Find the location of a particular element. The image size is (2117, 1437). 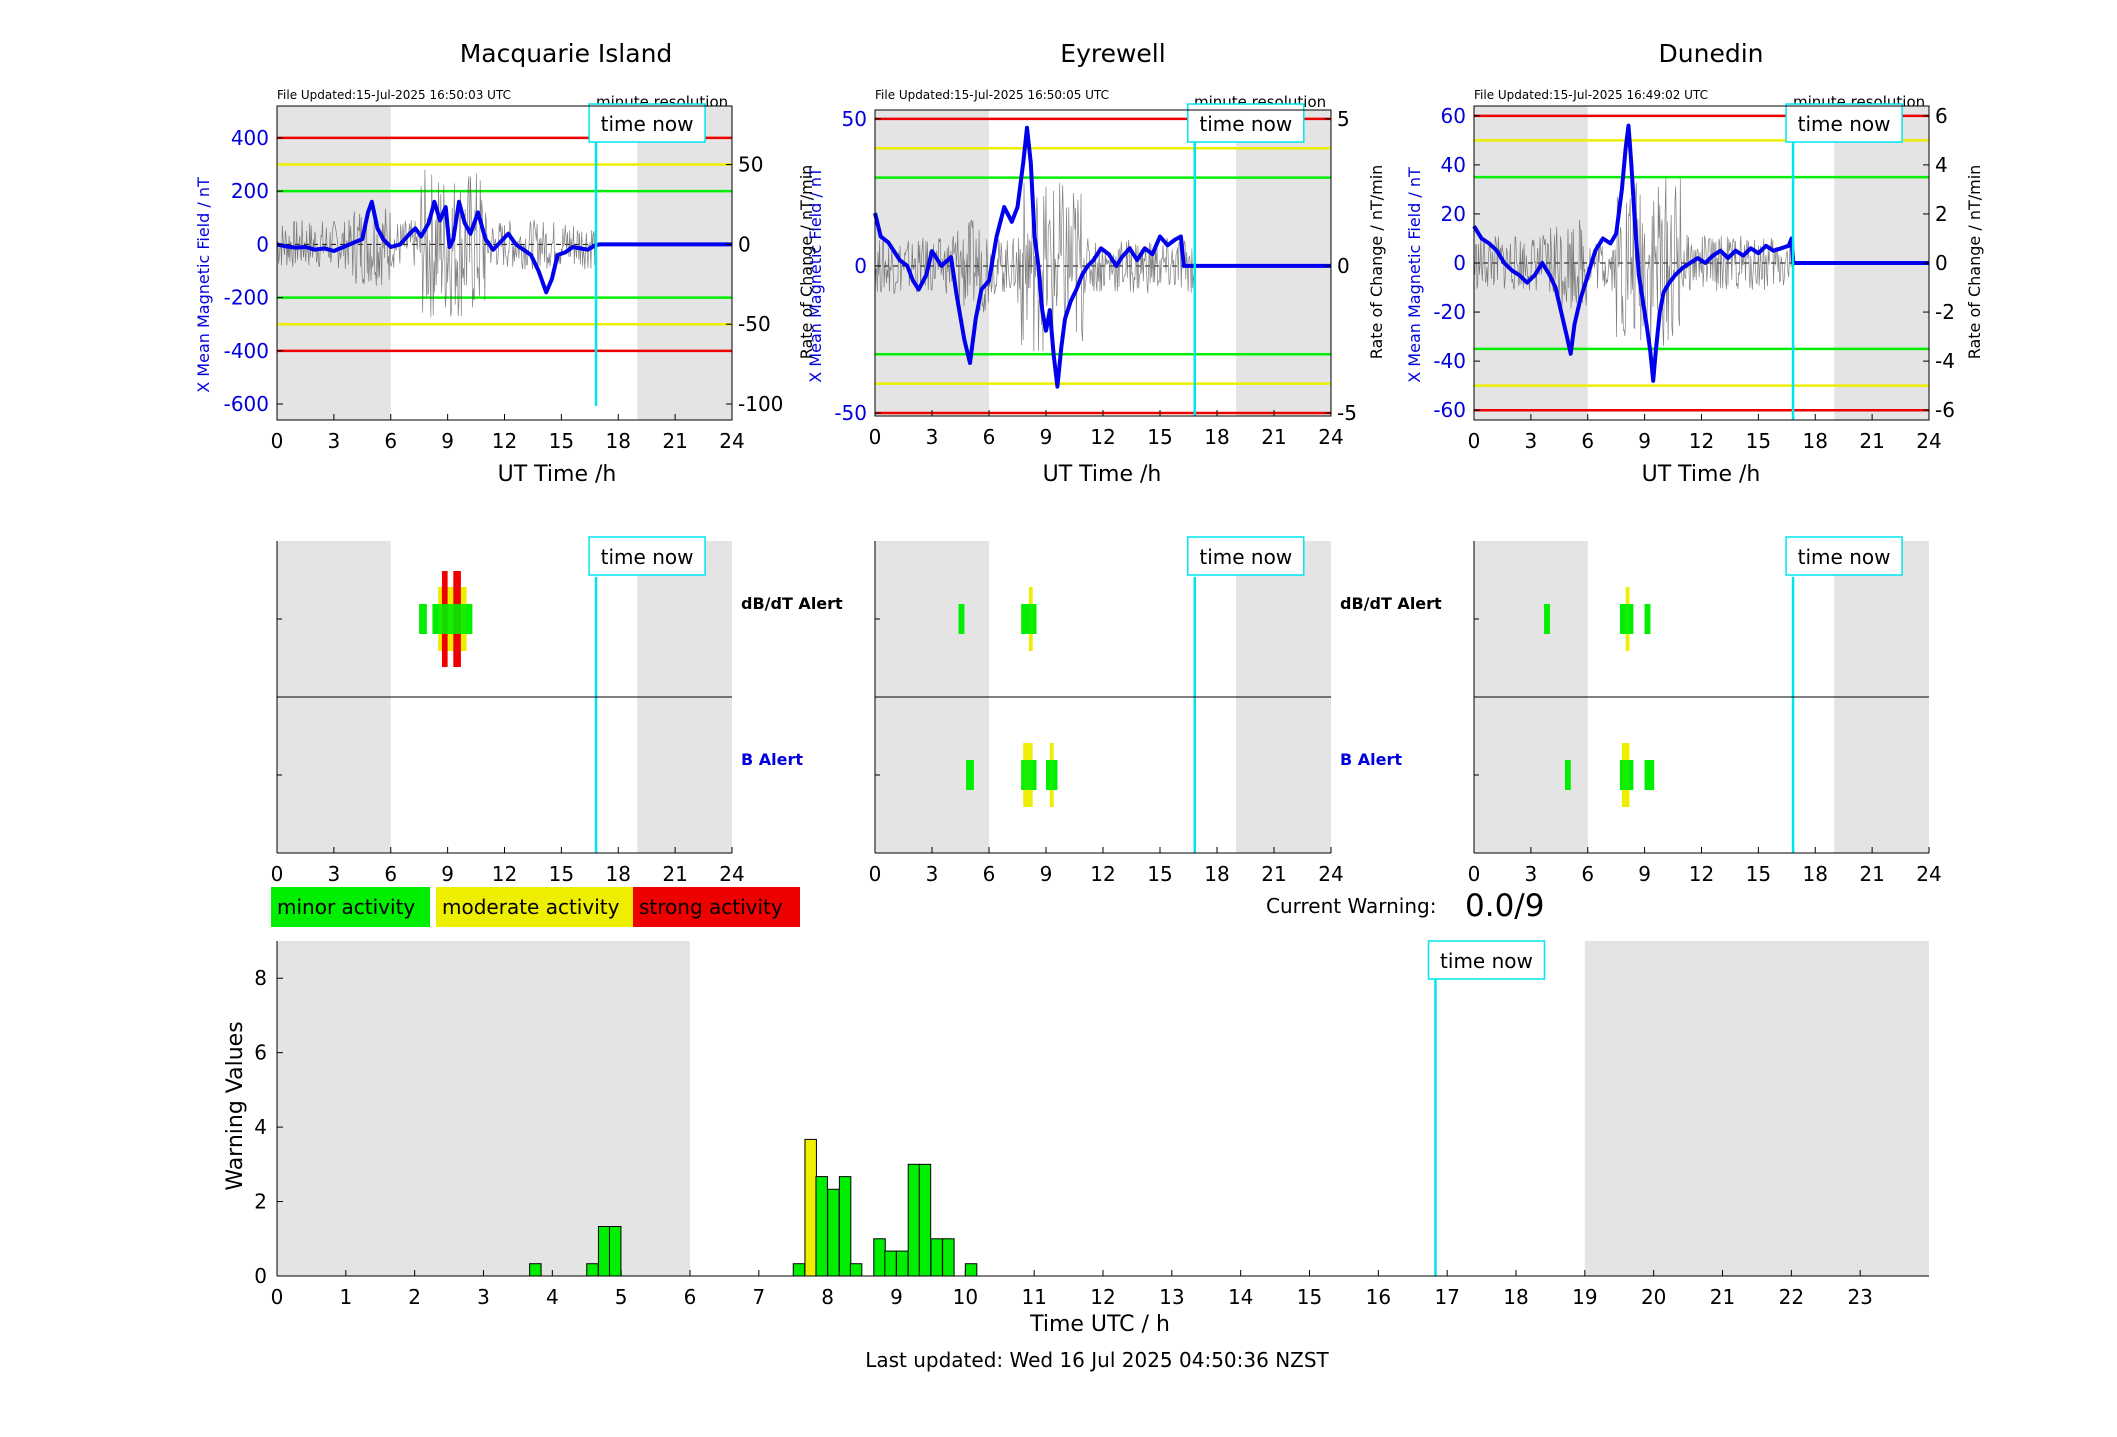

warning-x-tick-label: 6 is located at coordinates (690, 1297).